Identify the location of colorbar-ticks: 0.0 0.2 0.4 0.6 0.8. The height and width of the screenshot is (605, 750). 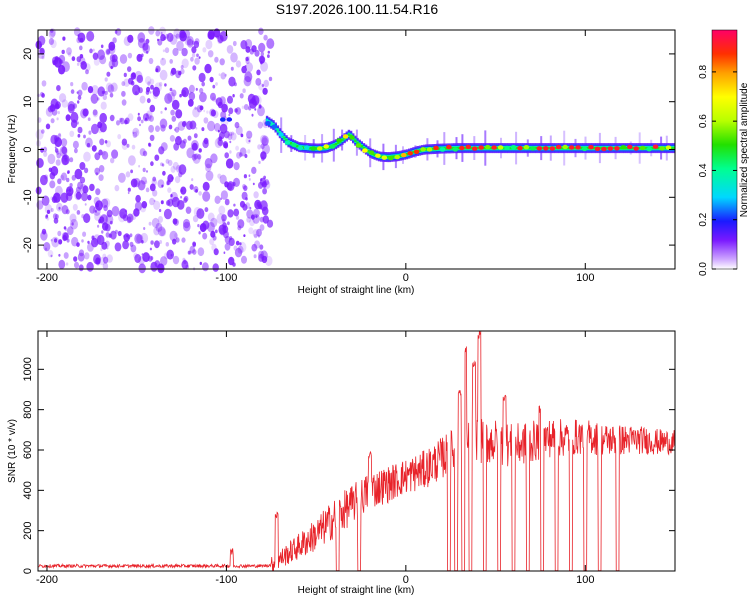
(717, 170).